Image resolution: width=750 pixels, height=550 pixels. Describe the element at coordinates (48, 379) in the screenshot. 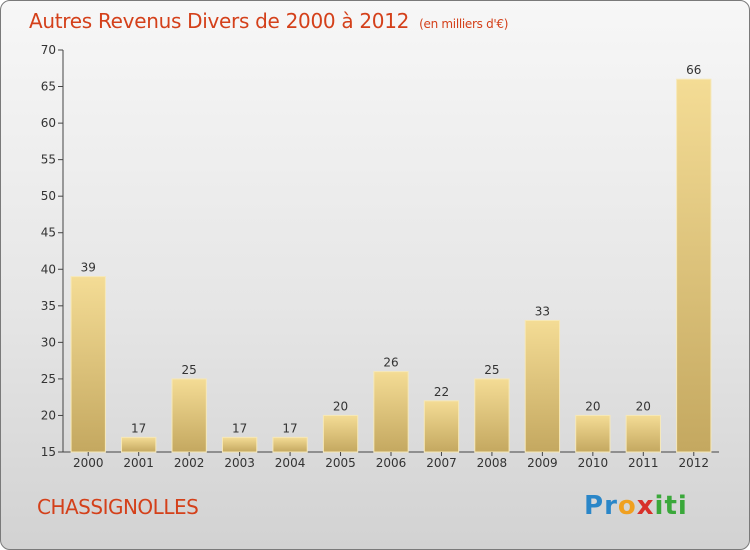

I see `y-tick-label: 25` at that location.